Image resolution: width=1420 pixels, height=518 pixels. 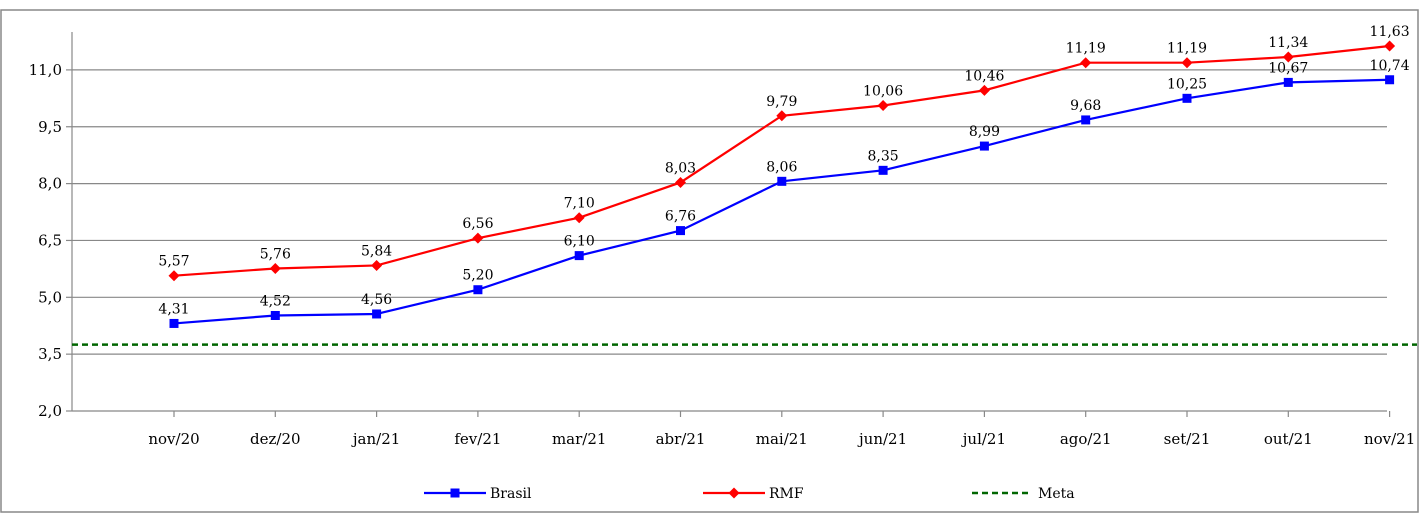 What do you see at coordinates (375, 439) in the screenshot?
I see `x-tick-label: jan/21` at bounding box center [375, 439].